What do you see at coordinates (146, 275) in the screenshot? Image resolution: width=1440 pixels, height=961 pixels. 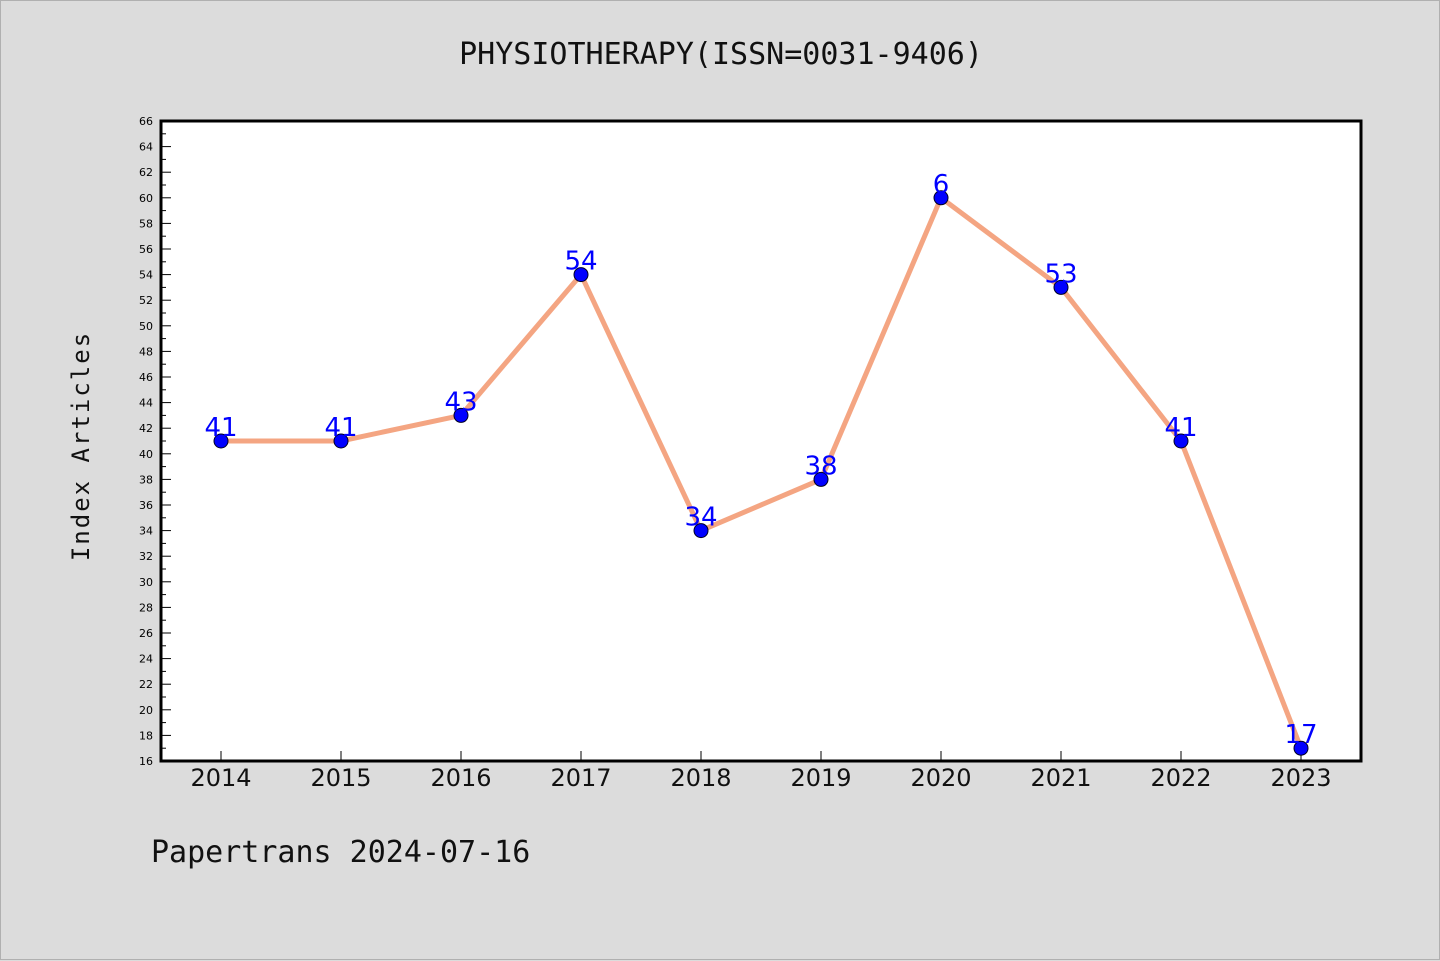 I see `y-tick-label: 54` at bounding box center [146, 275].